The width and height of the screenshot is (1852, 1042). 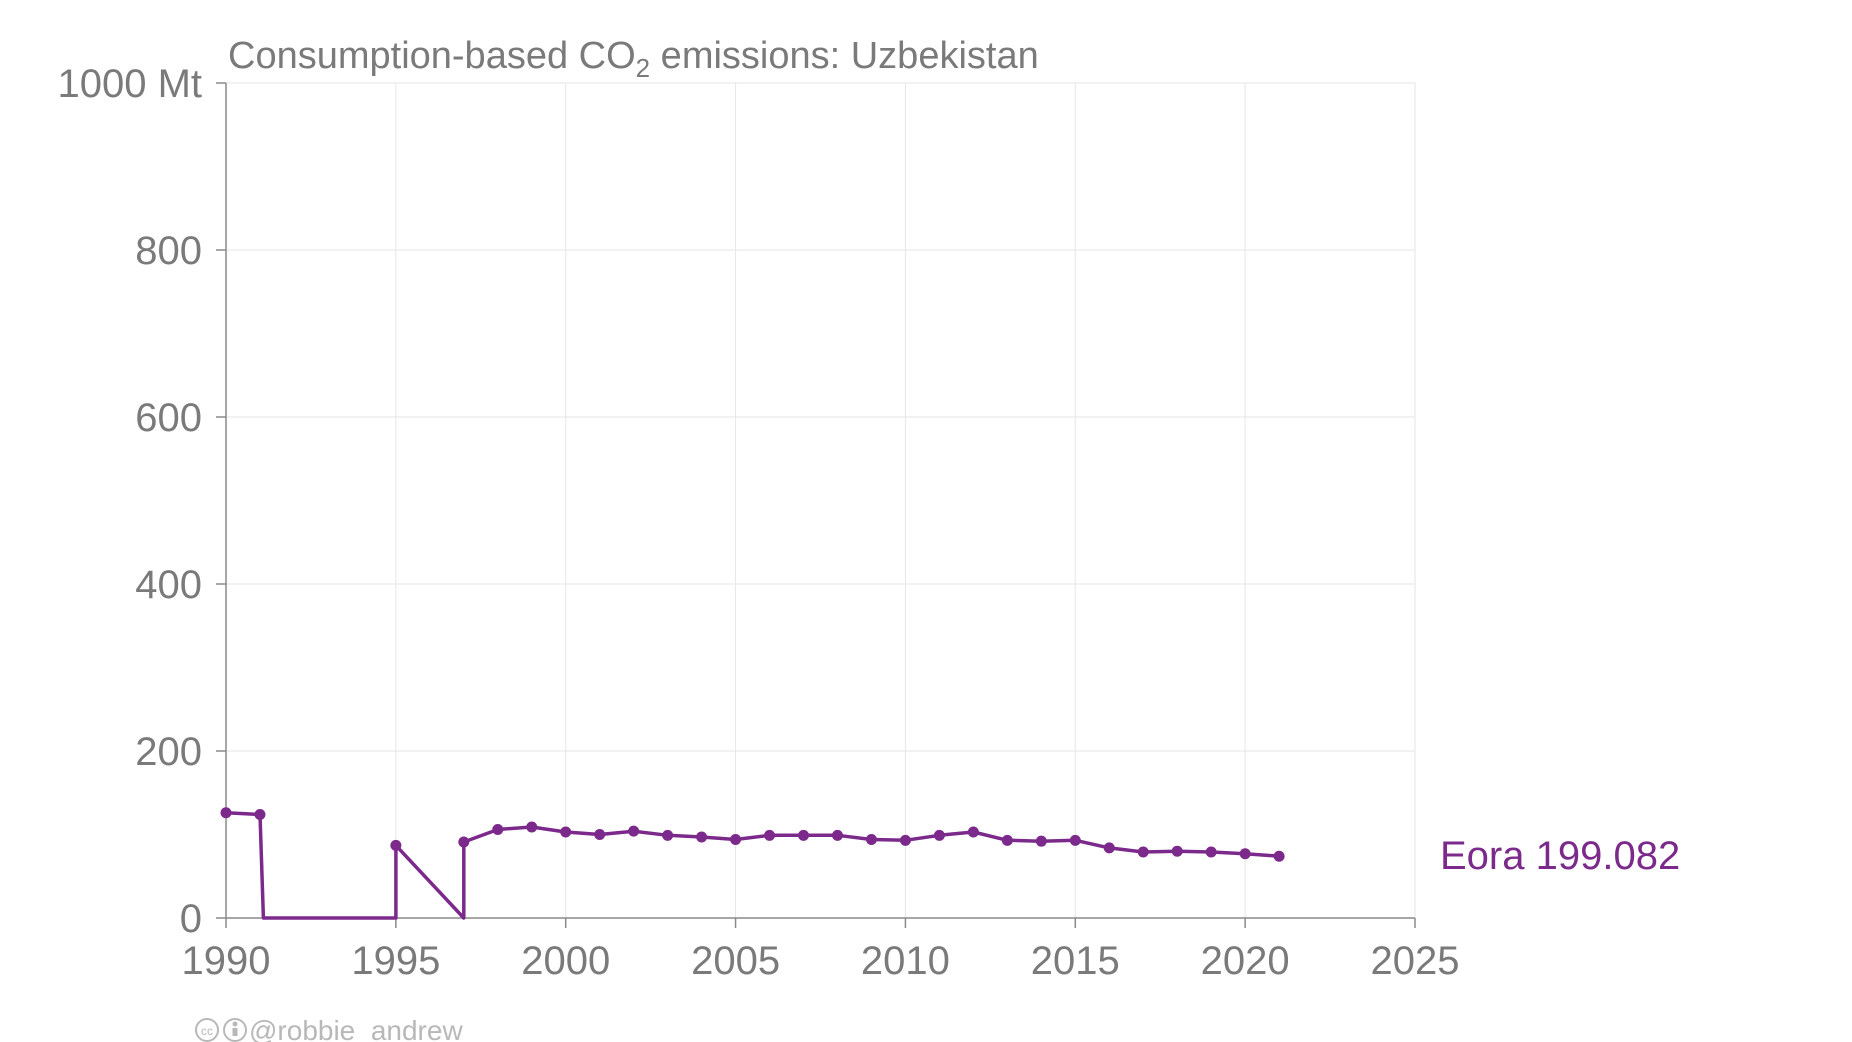 I want to click on series-layer: Eora 199.082, so click(x=950, y=863).